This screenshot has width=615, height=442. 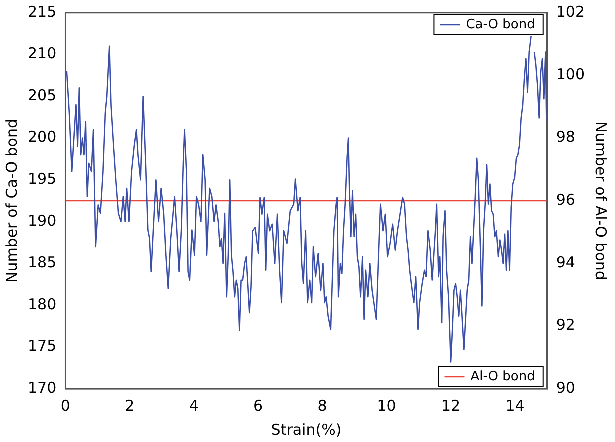 What do you see at coordinates (42, 387) in the screenshot?
I see `y-tick-label: 170` at bounding box center [42, 387].